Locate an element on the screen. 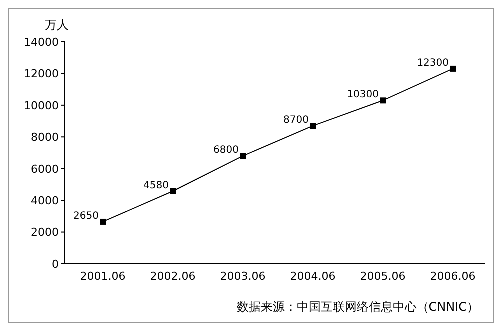  x-tick-label: 2003.06 is located at coordinates (243, 276).